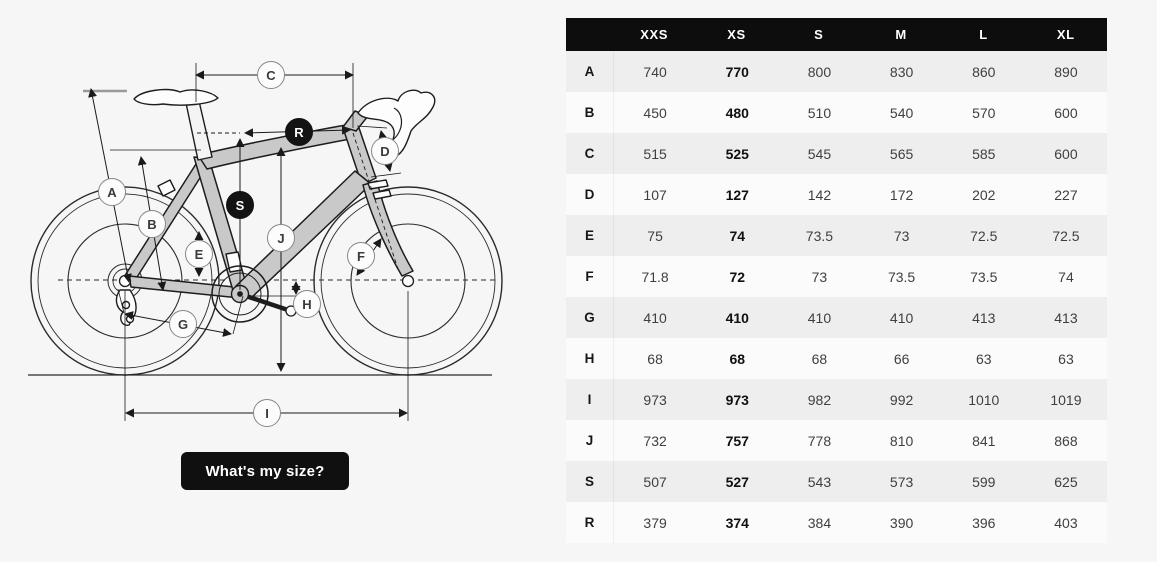  What do you see at coordinates (590, 522) in the screenshot?
I see `row-label-r: R` at bounding box center [590, 522].